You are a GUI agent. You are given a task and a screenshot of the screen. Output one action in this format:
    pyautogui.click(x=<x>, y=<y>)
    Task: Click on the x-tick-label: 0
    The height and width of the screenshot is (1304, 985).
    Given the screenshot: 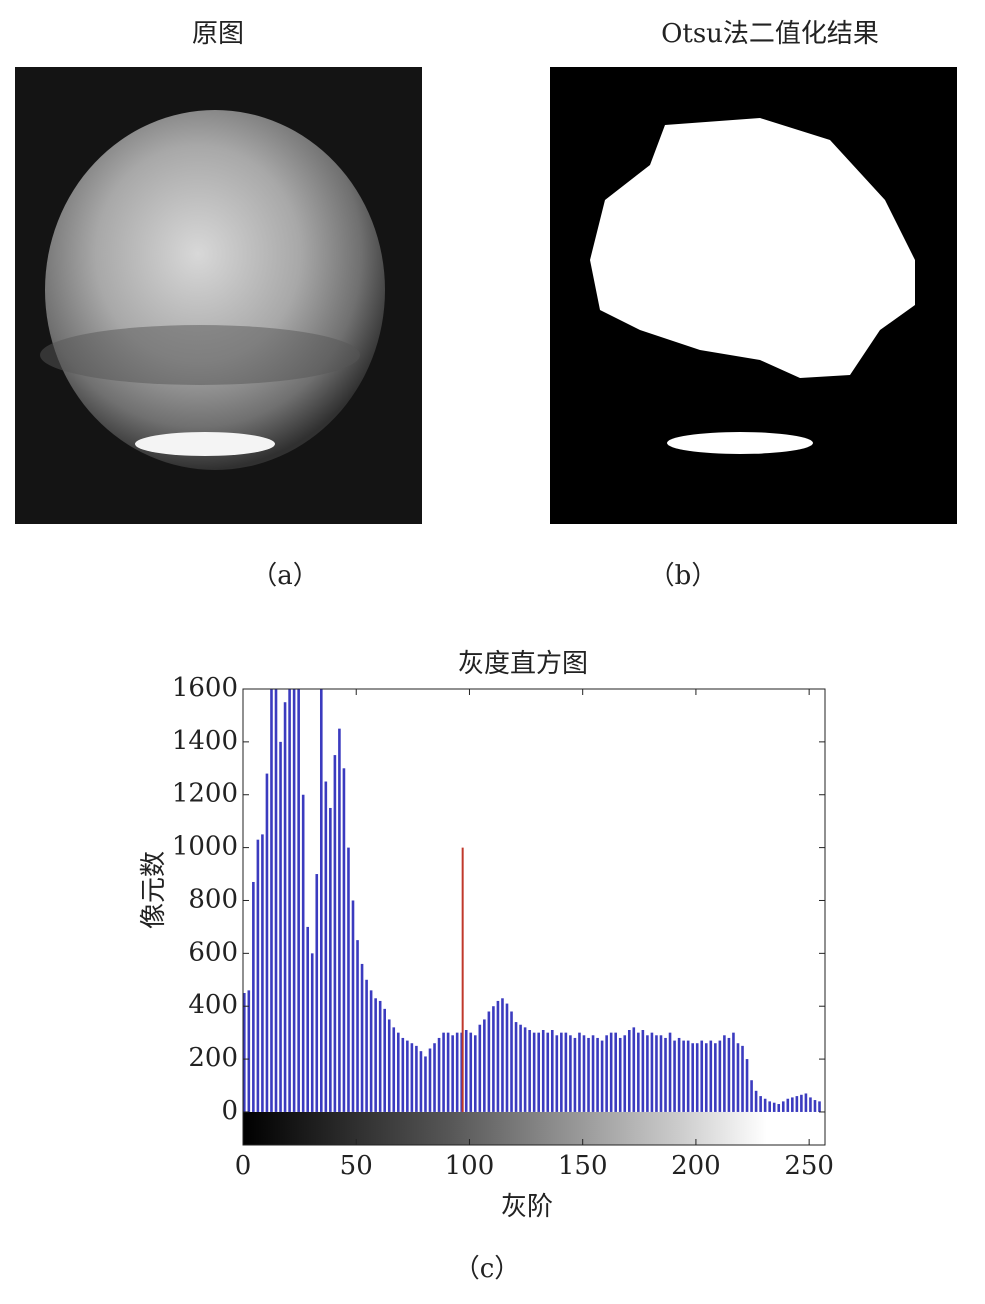 What is the action you would take?
    pyautogui.click(x=243, y=1166)
    